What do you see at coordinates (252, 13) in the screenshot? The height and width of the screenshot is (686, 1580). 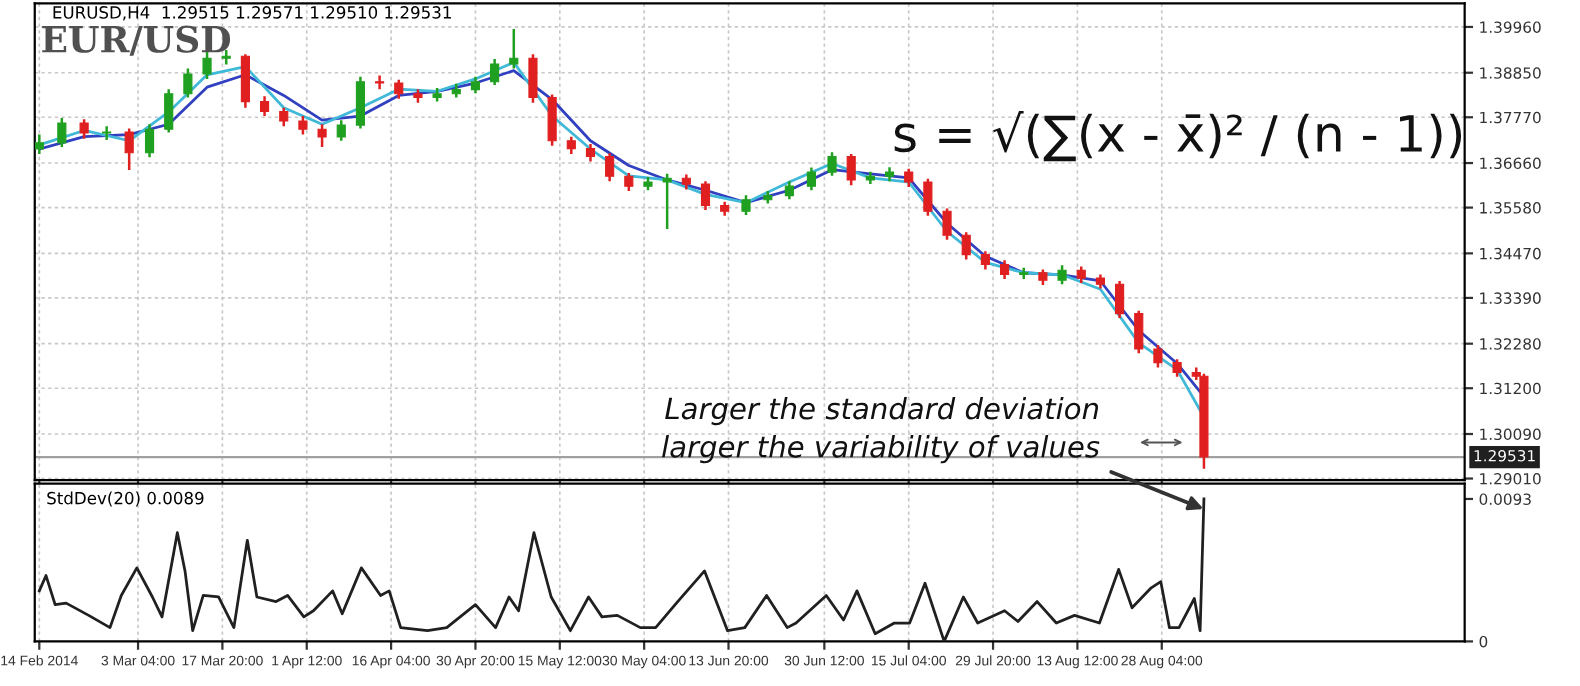 I see `chart-subtitle: EURUSD,H4 1.29515 1.29571 1.29510 1.29531` at bounding box center [252, 13].